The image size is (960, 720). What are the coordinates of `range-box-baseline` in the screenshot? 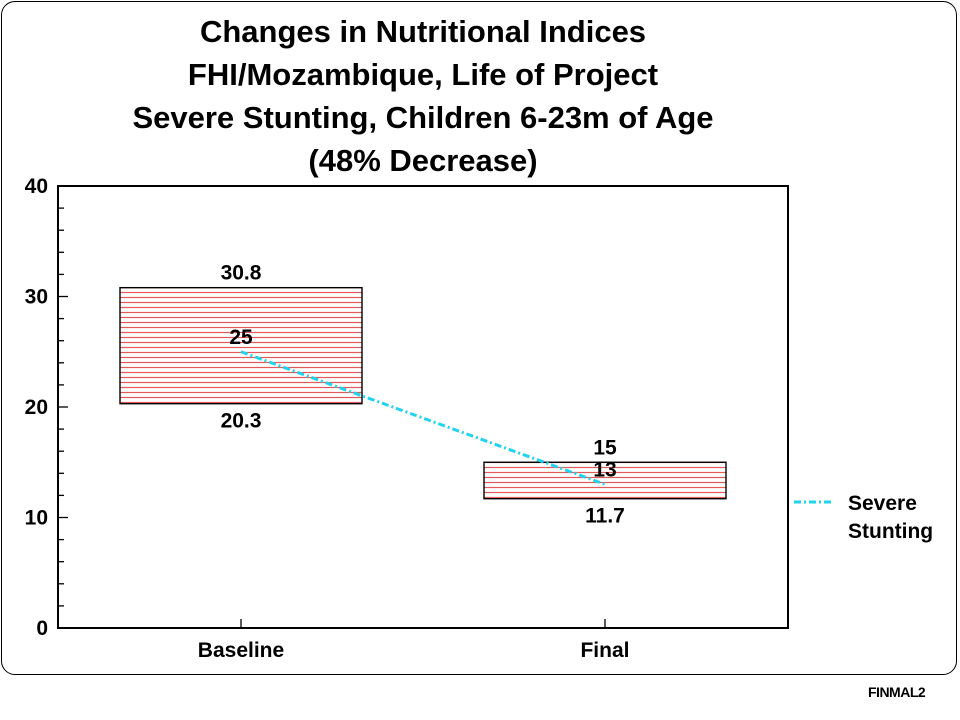 It's located at (241, 345).